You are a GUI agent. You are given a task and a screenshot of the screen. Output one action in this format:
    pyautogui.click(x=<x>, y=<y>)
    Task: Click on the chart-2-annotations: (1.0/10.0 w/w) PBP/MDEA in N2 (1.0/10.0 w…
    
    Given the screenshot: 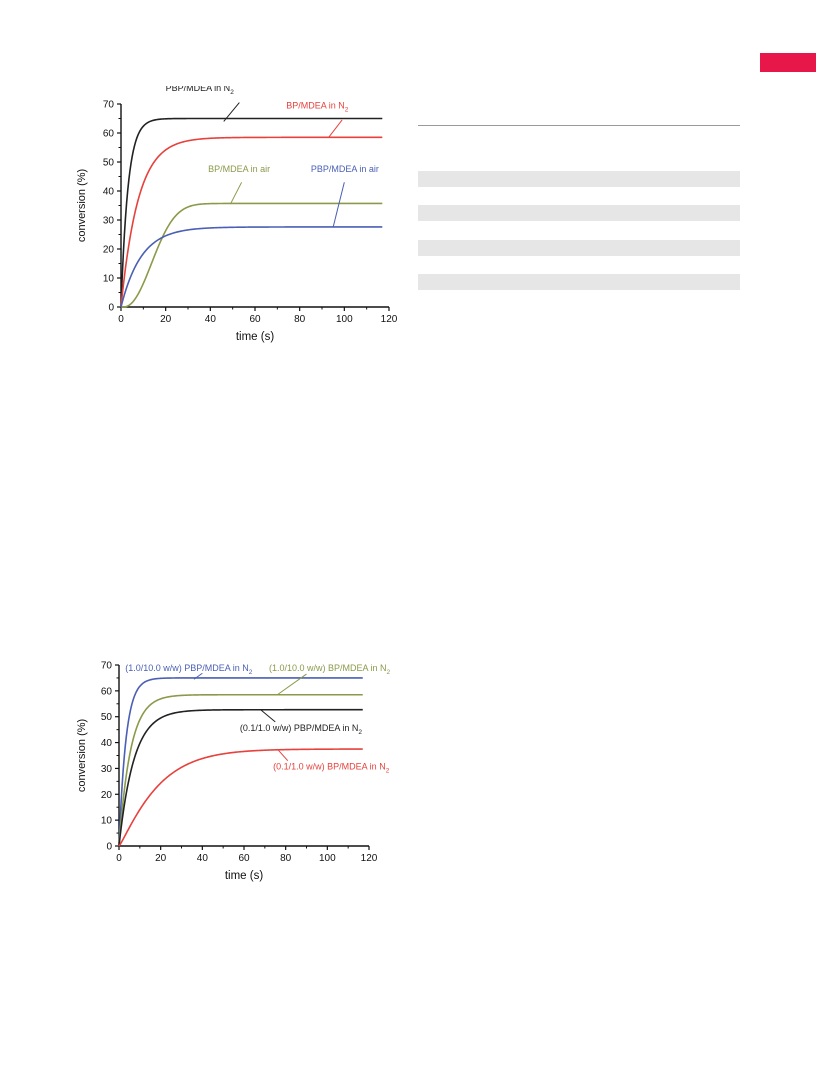 What is the action you would take?
    pyautogui.click(x=257, y=719)
    